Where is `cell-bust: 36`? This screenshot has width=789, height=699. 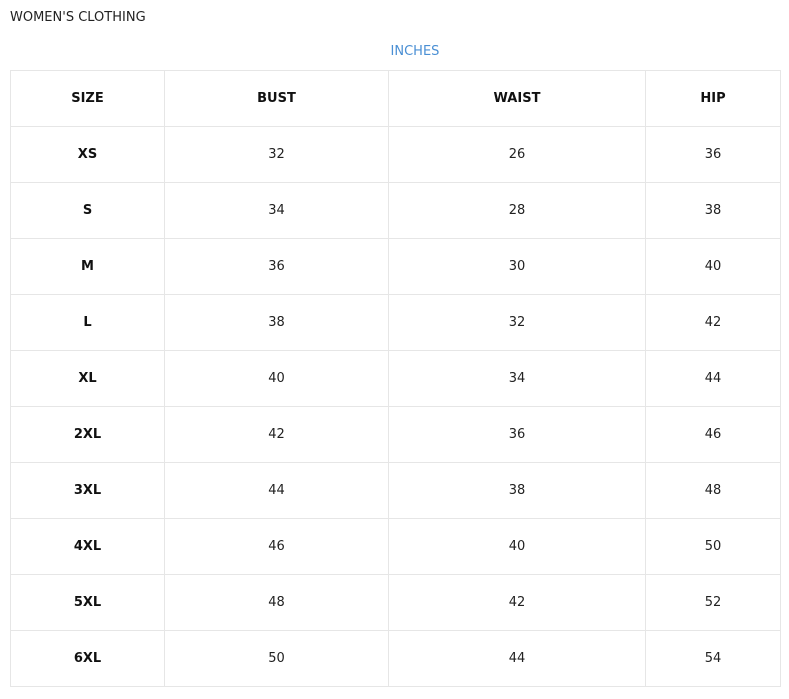 cell-bust: 36 is located at coordinates (276, 266).